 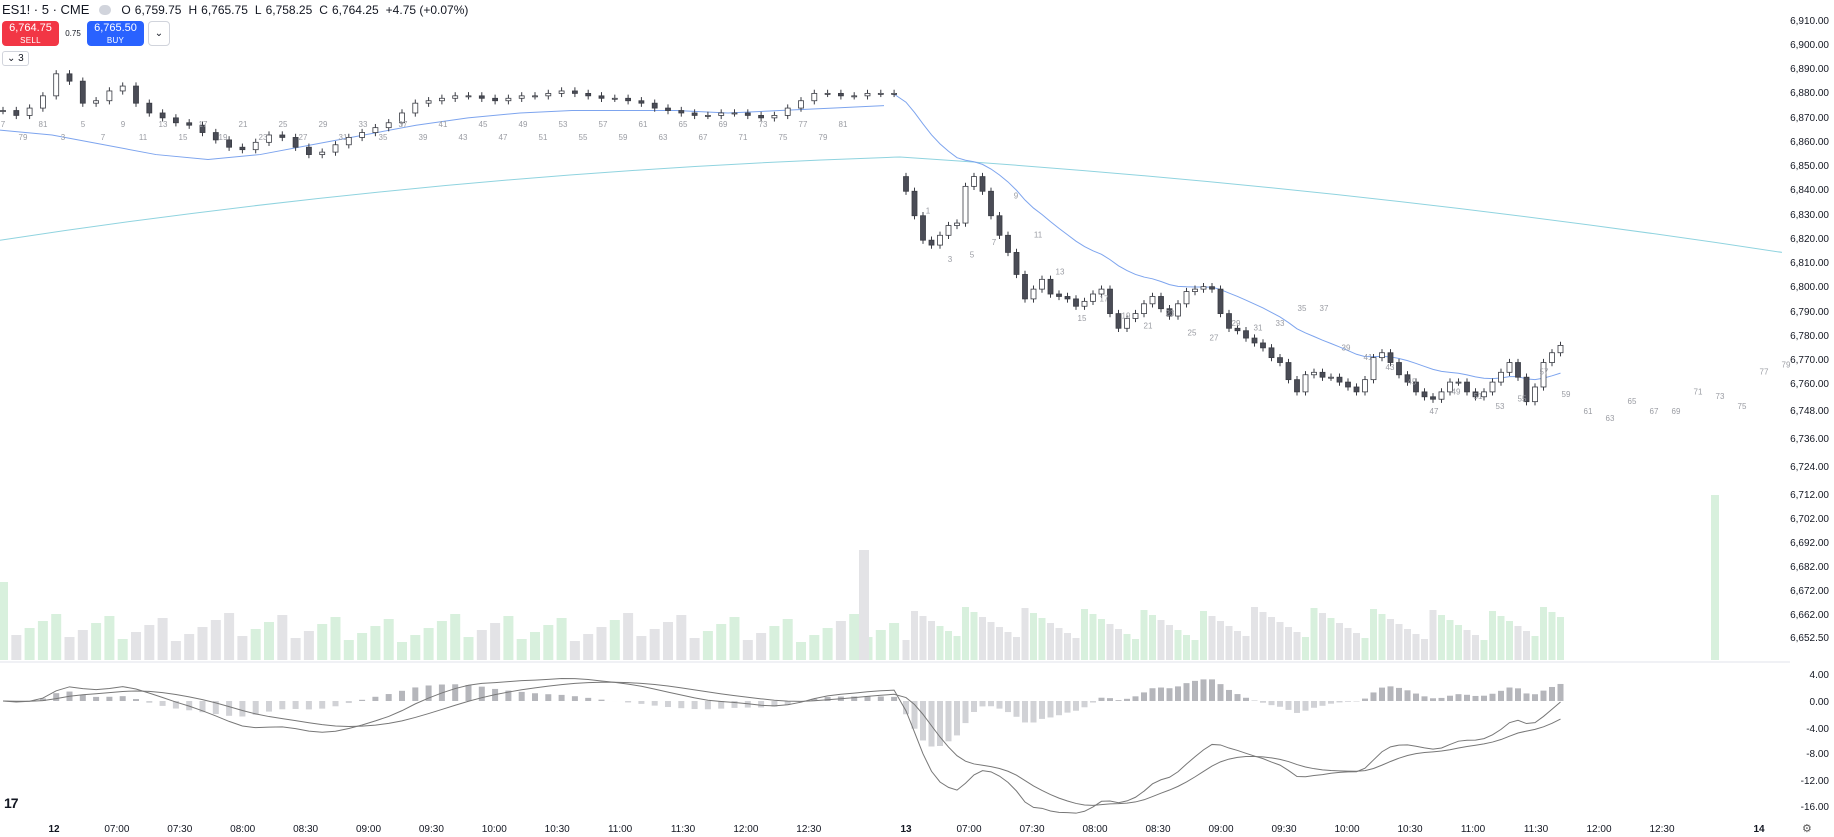 I want to click on time-axis-label: 07:00, so click(x=116, y=829).